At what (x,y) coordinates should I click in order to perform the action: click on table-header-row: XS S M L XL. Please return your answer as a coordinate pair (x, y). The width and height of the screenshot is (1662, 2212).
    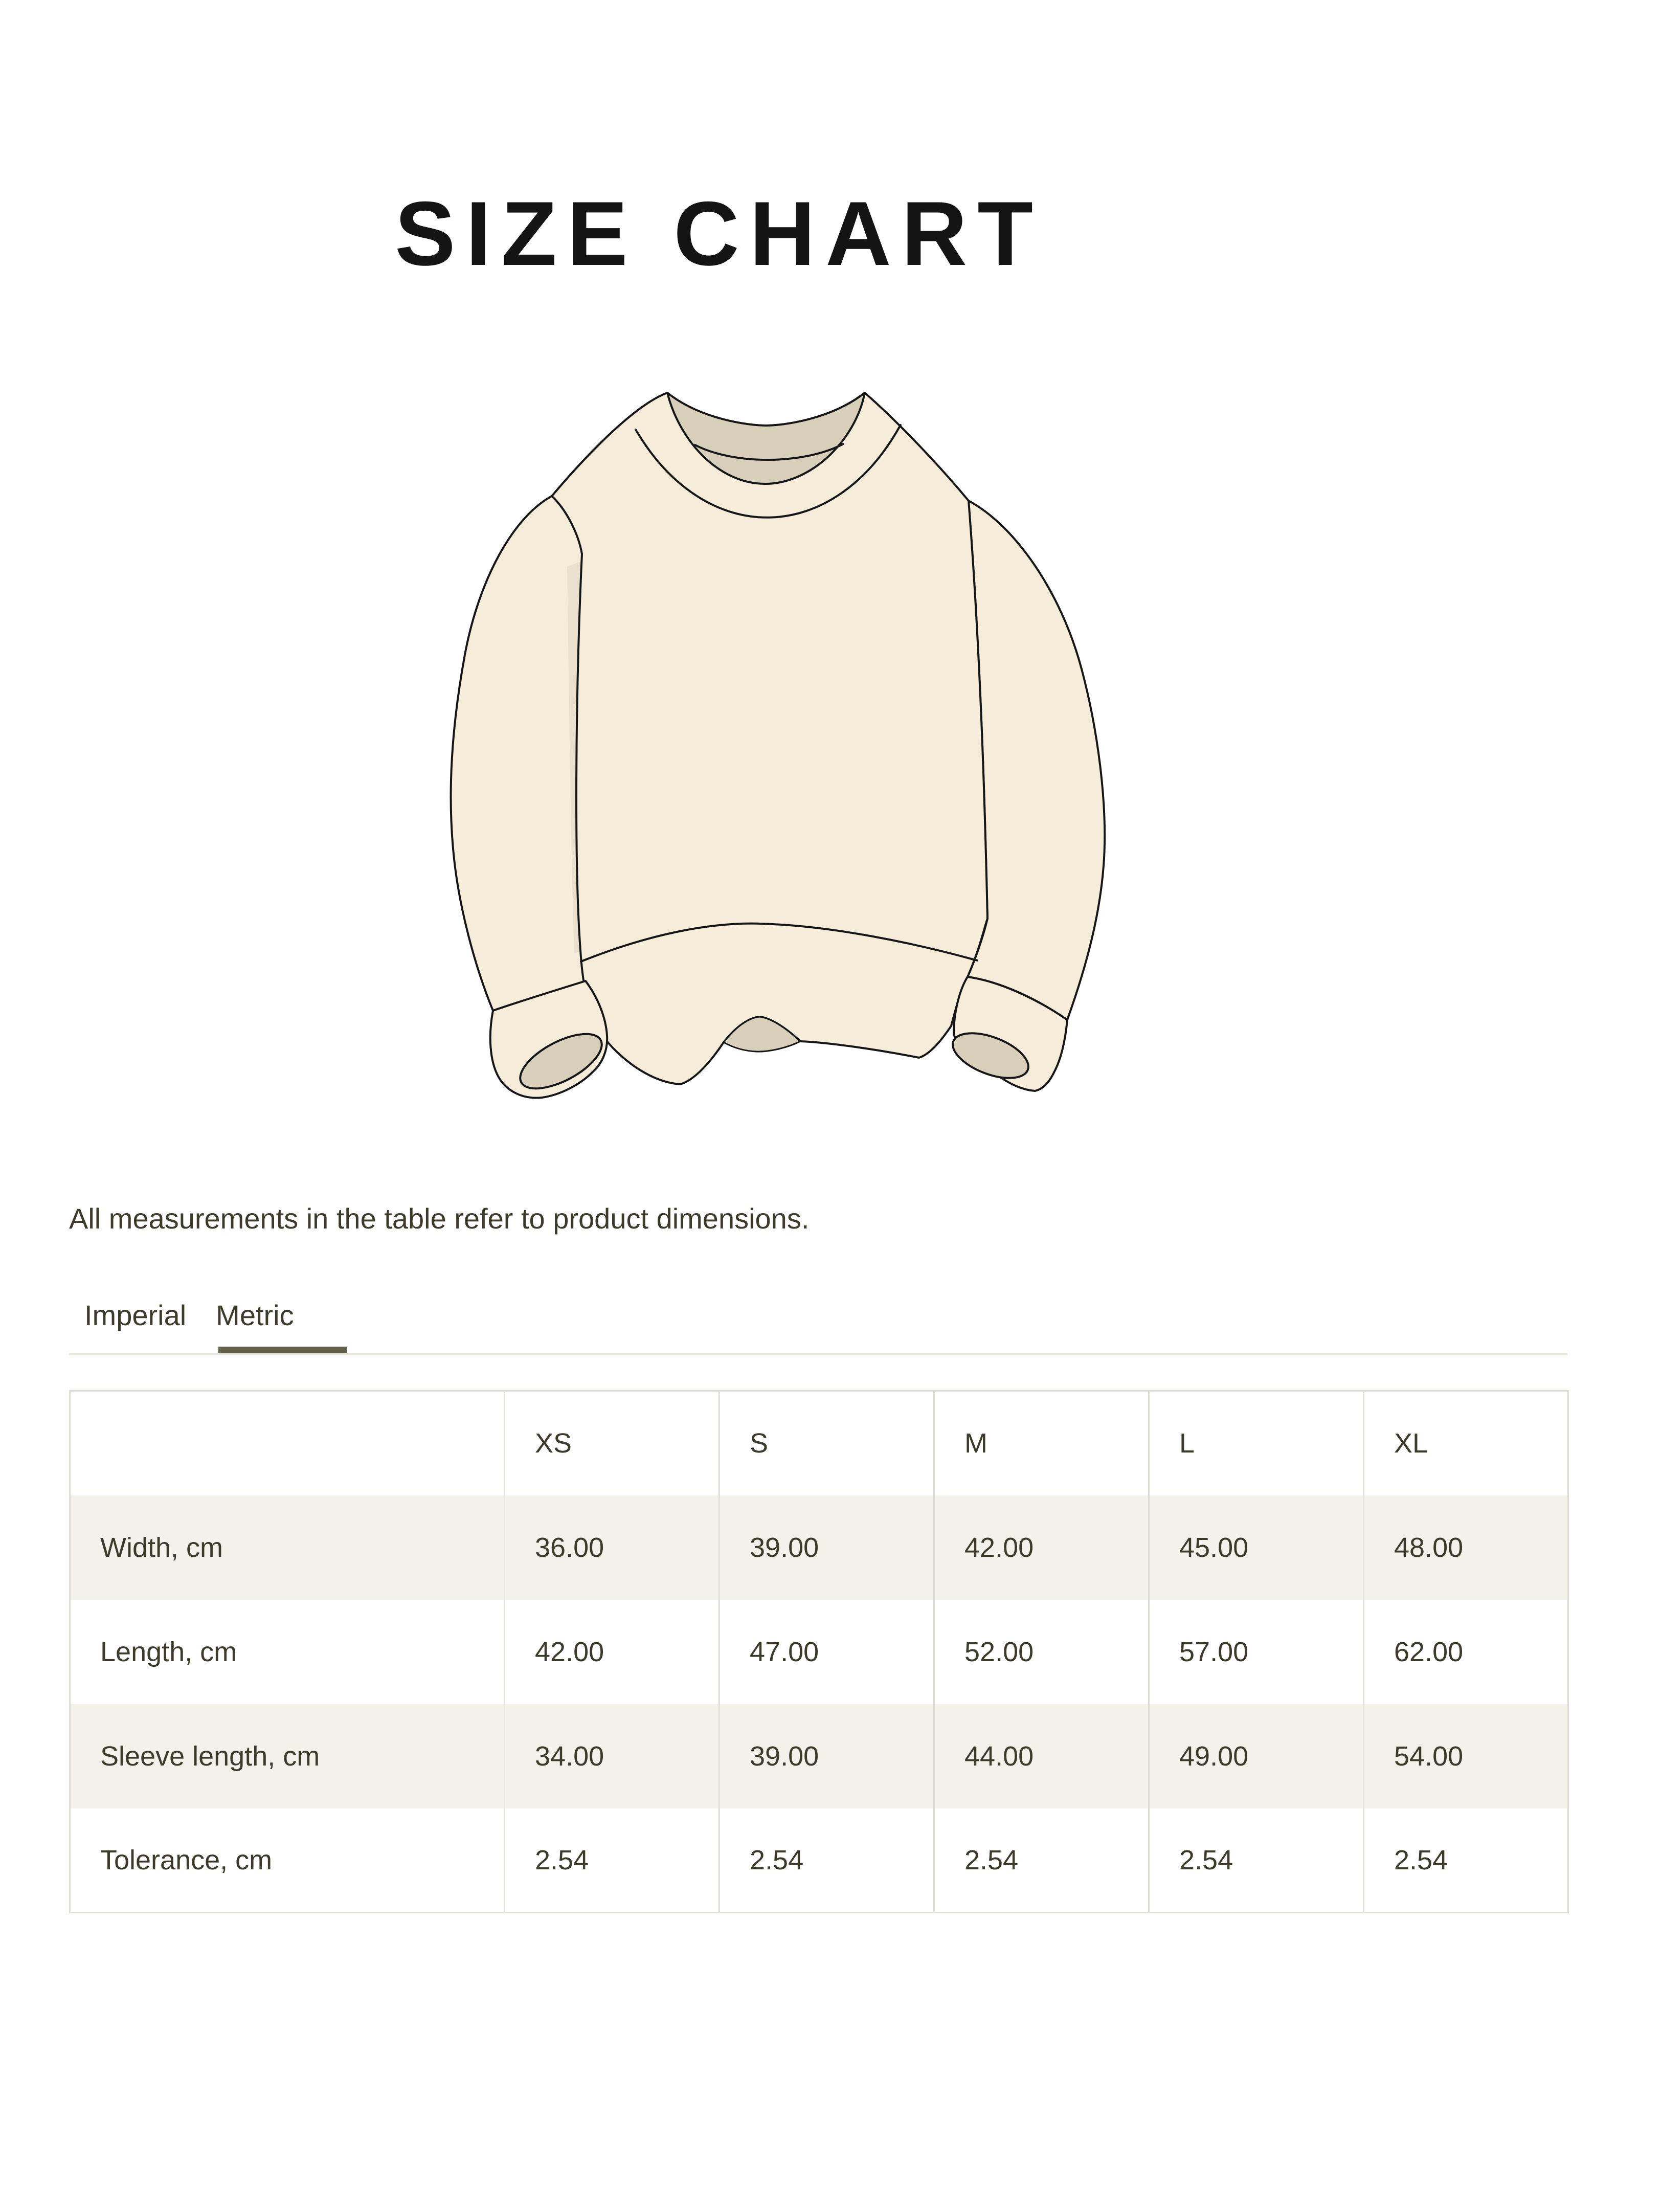
    Looking at the image, I should click on (819, 1443).